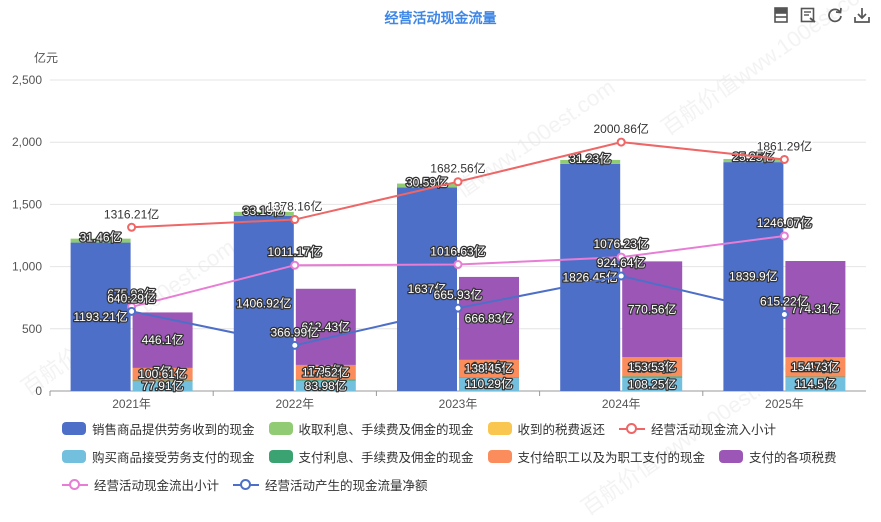 This screenshot has width=881, height=522. I want to click on series-point-label: 1316.21亿, so click(131, 213).